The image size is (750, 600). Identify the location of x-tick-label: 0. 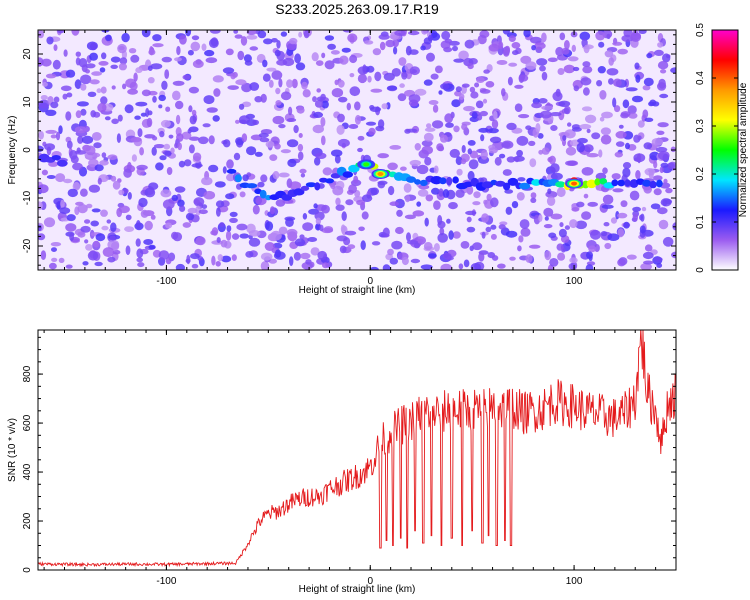
(370, 581).